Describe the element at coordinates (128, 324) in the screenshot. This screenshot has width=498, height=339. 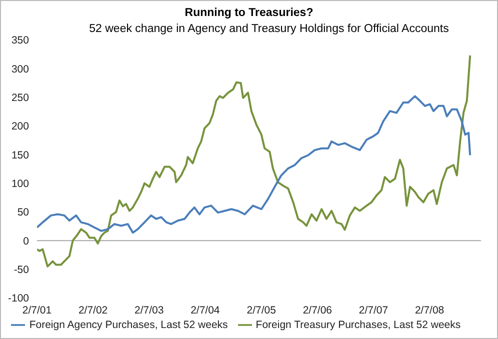
I see `legend-label: Foreign Agency Purchases, Last 52 weeks` at that location.